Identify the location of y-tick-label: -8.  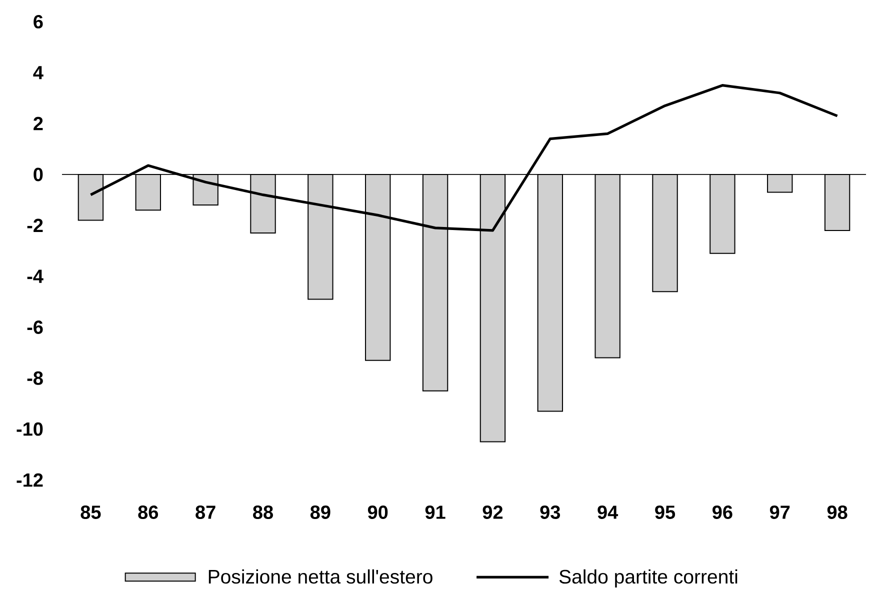
(35, 378).